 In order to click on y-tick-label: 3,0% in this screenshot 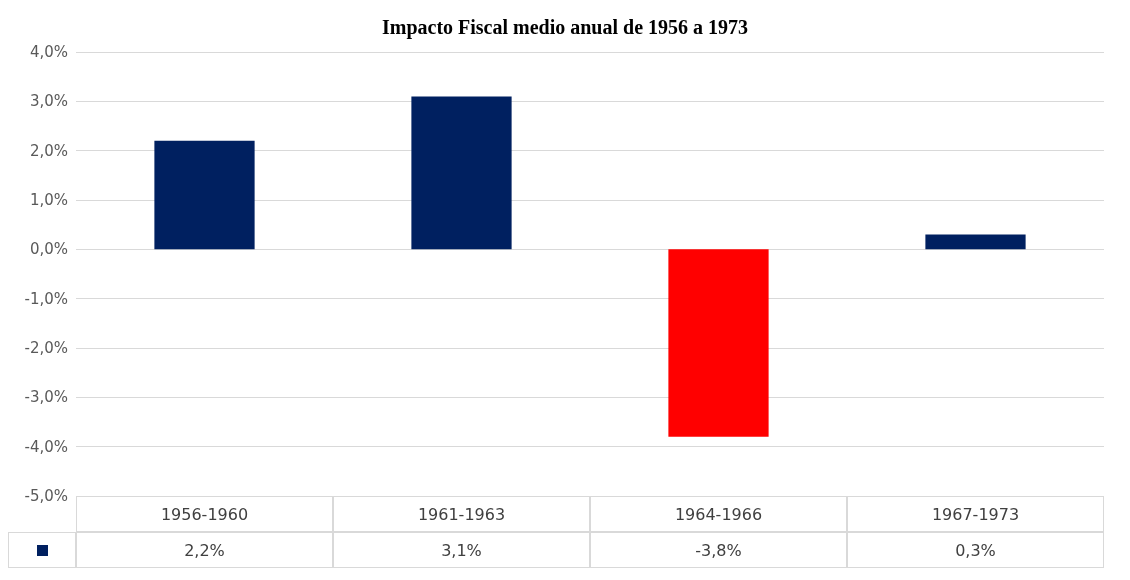, I will do `click(48, 101)`.